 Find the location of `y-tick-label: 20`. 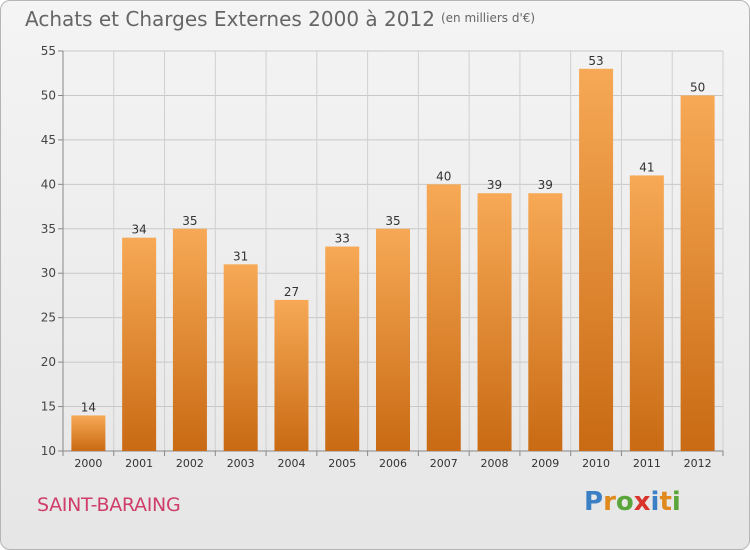

y-tick-label: 20 is located at coordinates (48, 362).